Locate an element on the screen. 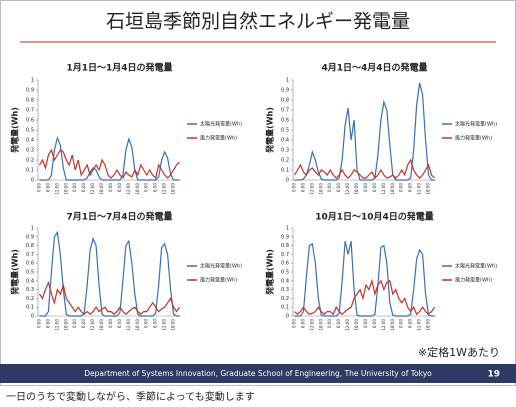  note: ※定格1Wあたり is located at coordinates (459, 352).